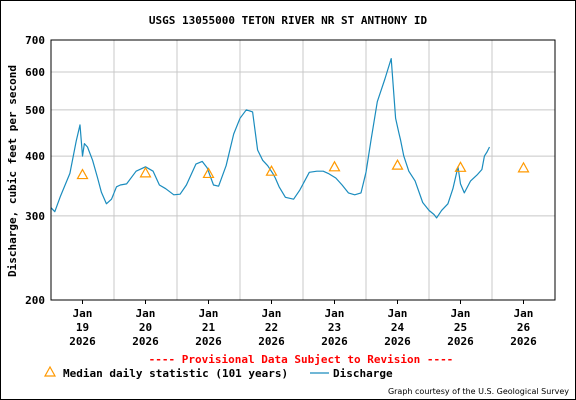 The image size is (576, 400). Describe the element at coordinates (50, 371) in the screenshot. I see `legend-median-triangle-icon` at that location.